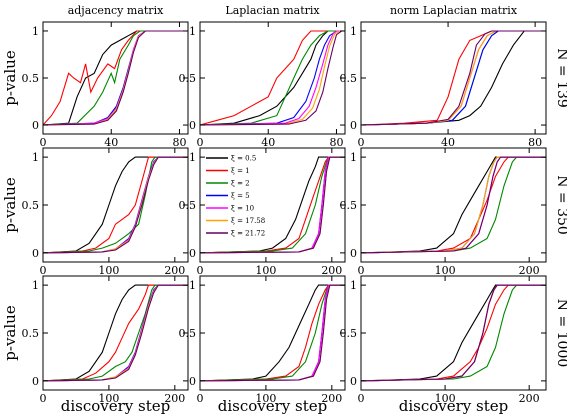 The width and height of the screenshot is (567, 415). I want to click on row-label-2: N = 1000, so click(560, 333).